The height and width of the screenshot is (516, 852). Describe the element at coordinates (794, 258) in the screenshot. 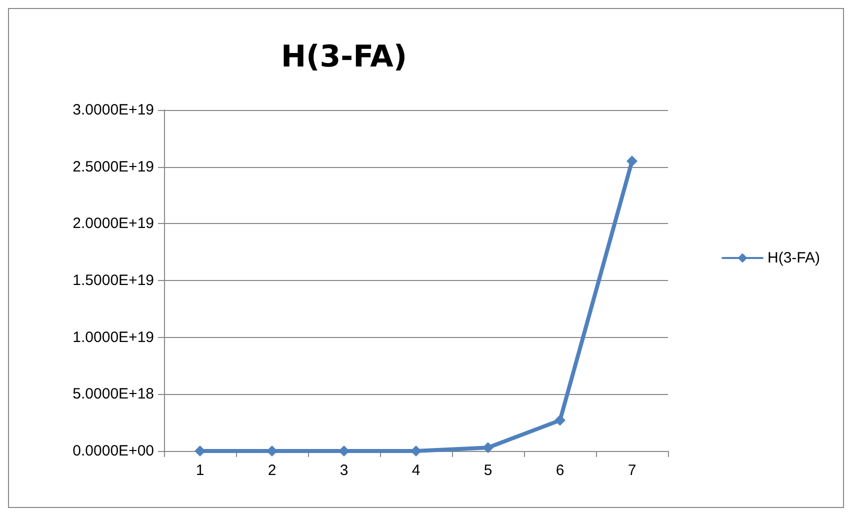

I see `legend-label: H(3-FA)` at that location.